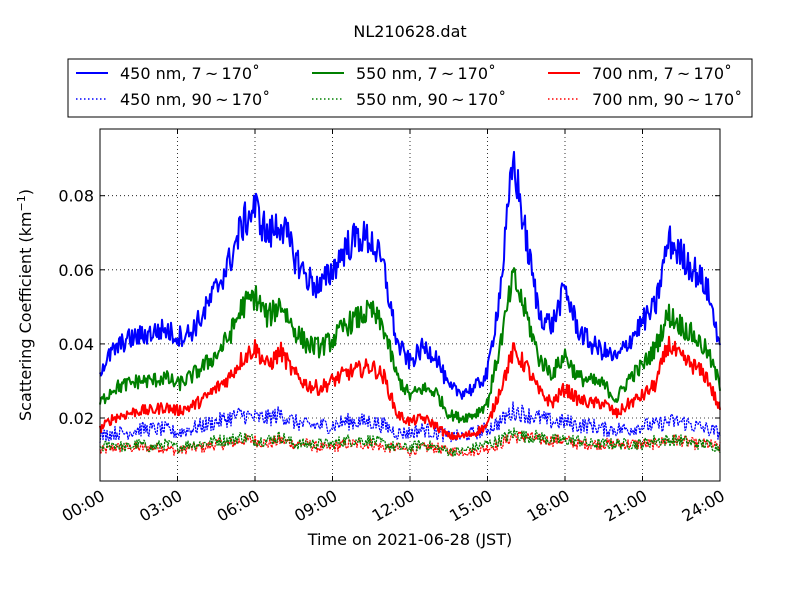  What do you see at coordinates (76, 196) in the screenshot?
I see `y-tick-label: 0.08` at bounding box center [76, 196].